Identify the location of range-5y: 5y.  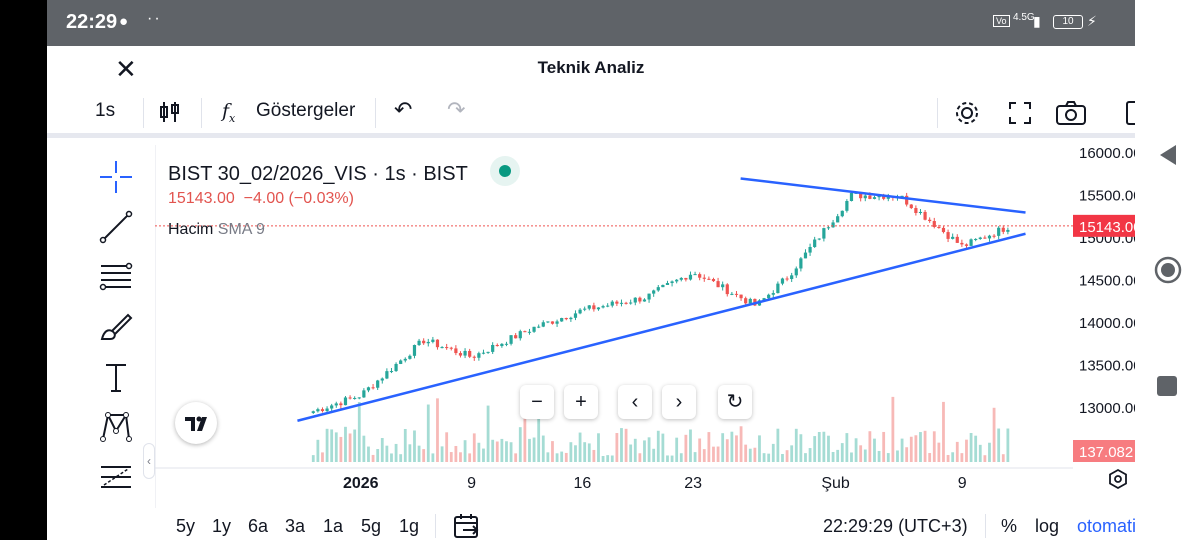
(186, 526).